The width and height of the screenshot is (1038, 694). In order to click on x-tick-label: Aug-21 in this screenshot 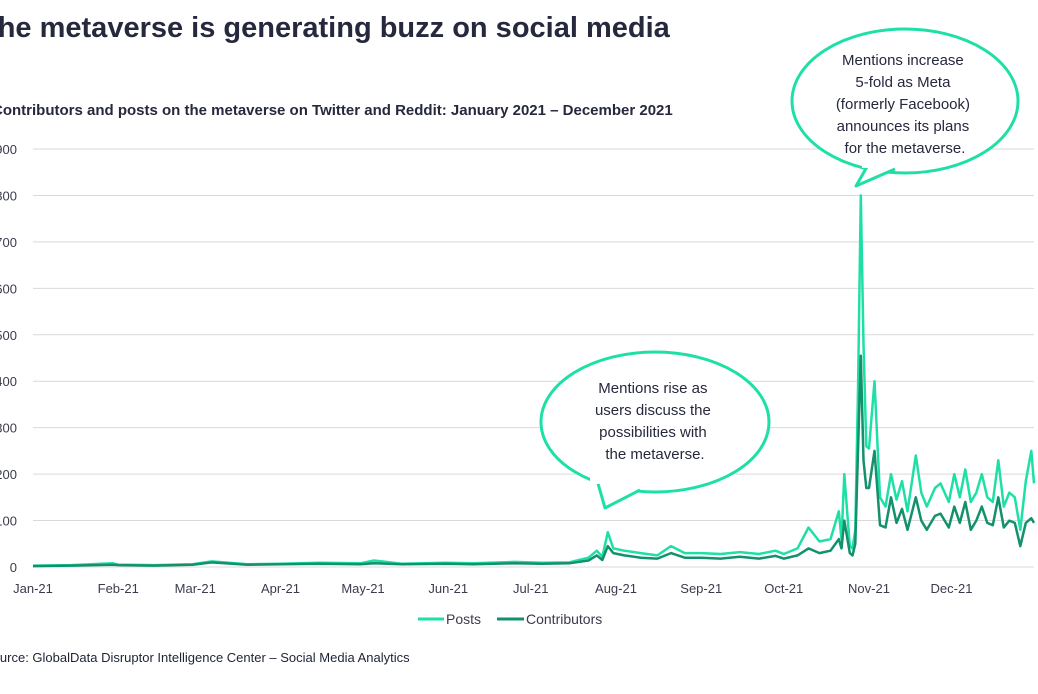, I will do `click(616, 588)`.